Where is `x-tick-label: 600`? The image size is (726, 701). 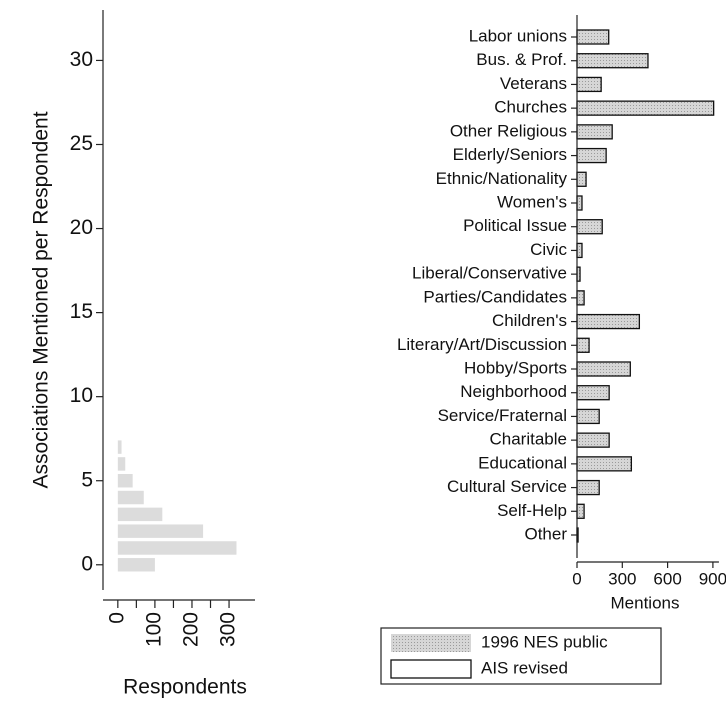 x-tick-label: 600 is located at coordinates (667, 578).